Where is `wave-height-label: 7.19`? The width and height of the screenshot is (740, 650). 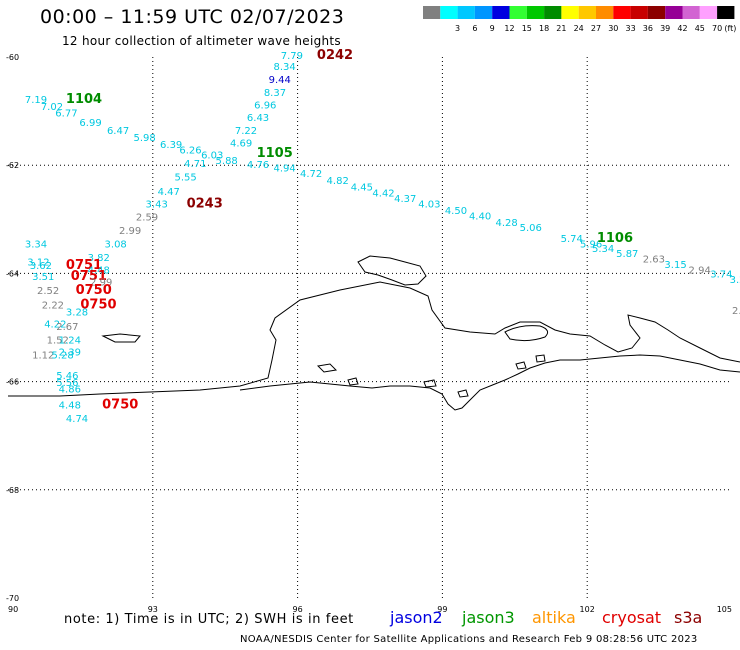 wave-height-label: 7.19 is located at coordinates (36, 100).